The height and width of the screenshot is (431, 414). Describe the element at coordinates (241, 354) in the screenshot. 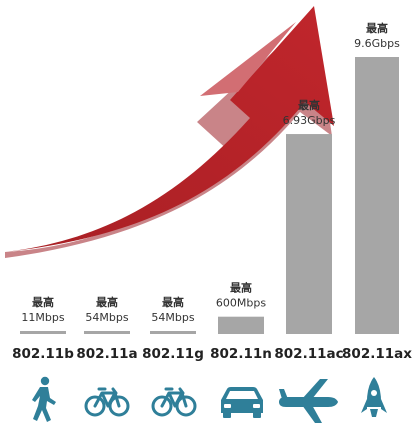

I see `standard-label: 802.11n` at that location.